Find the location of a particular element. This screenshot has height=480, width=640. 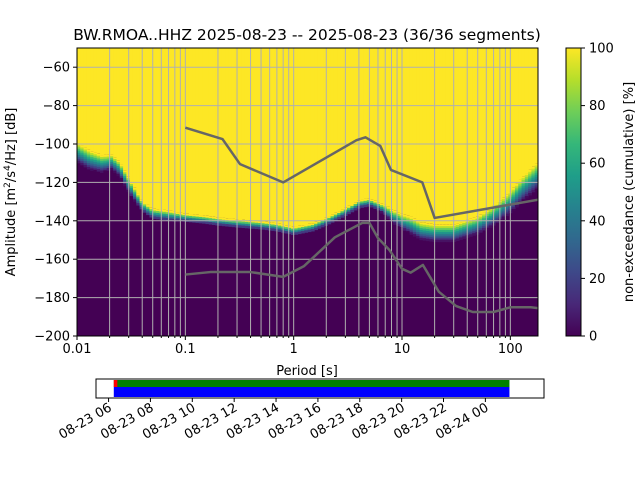

y-tick-label: −100 is located at coordinates (52, 145).